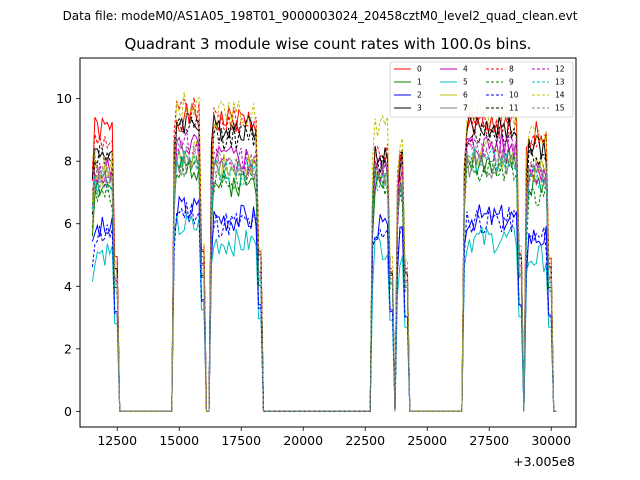 The image size is (640, 480). Describe the element at coordinates (544, 461) in the screenshot. I see `x-offset-label: +3.005e8` at that location.